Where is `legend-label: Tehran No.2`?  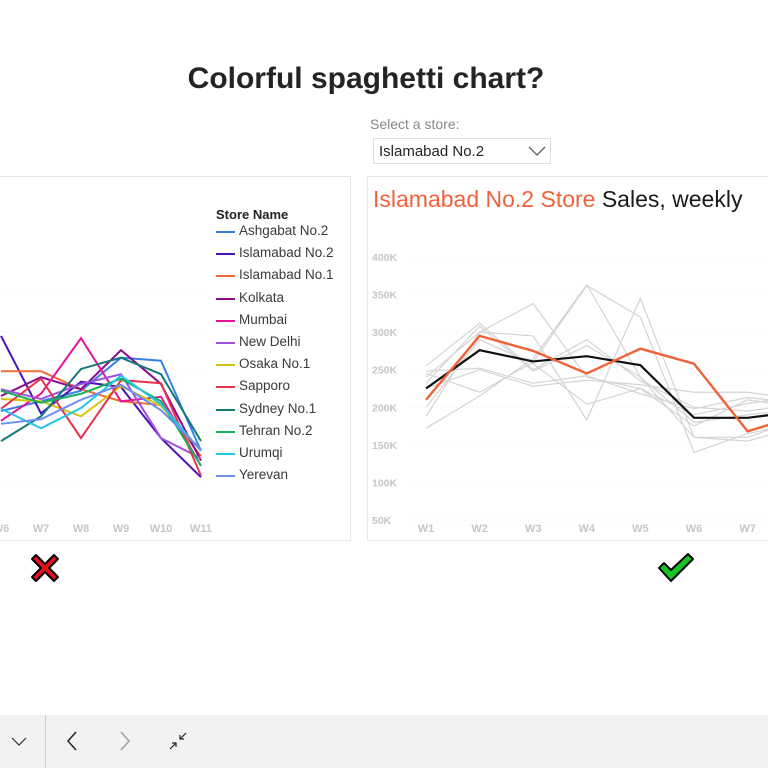 legend-label: Tehran No.2 is located at coordinates (276, 430).